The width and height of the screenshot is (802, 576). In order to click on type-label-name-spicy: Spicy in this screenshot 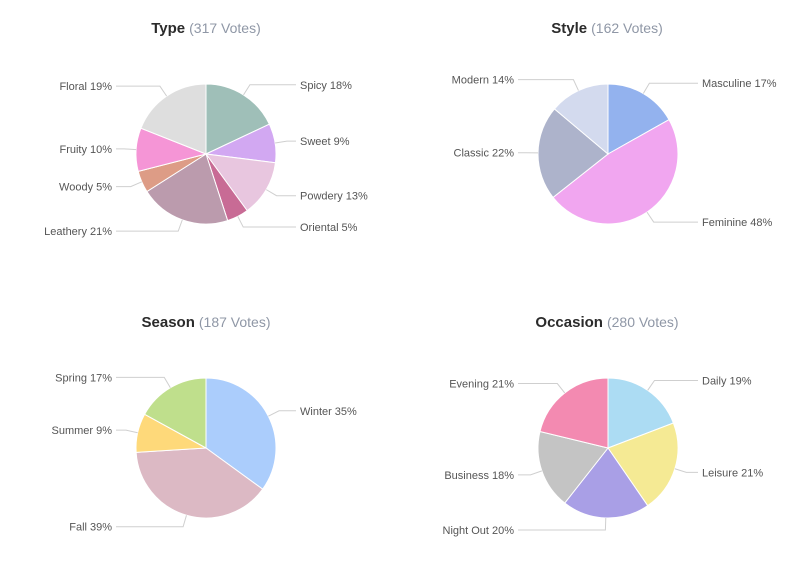, I will do `click(313, 86)`.